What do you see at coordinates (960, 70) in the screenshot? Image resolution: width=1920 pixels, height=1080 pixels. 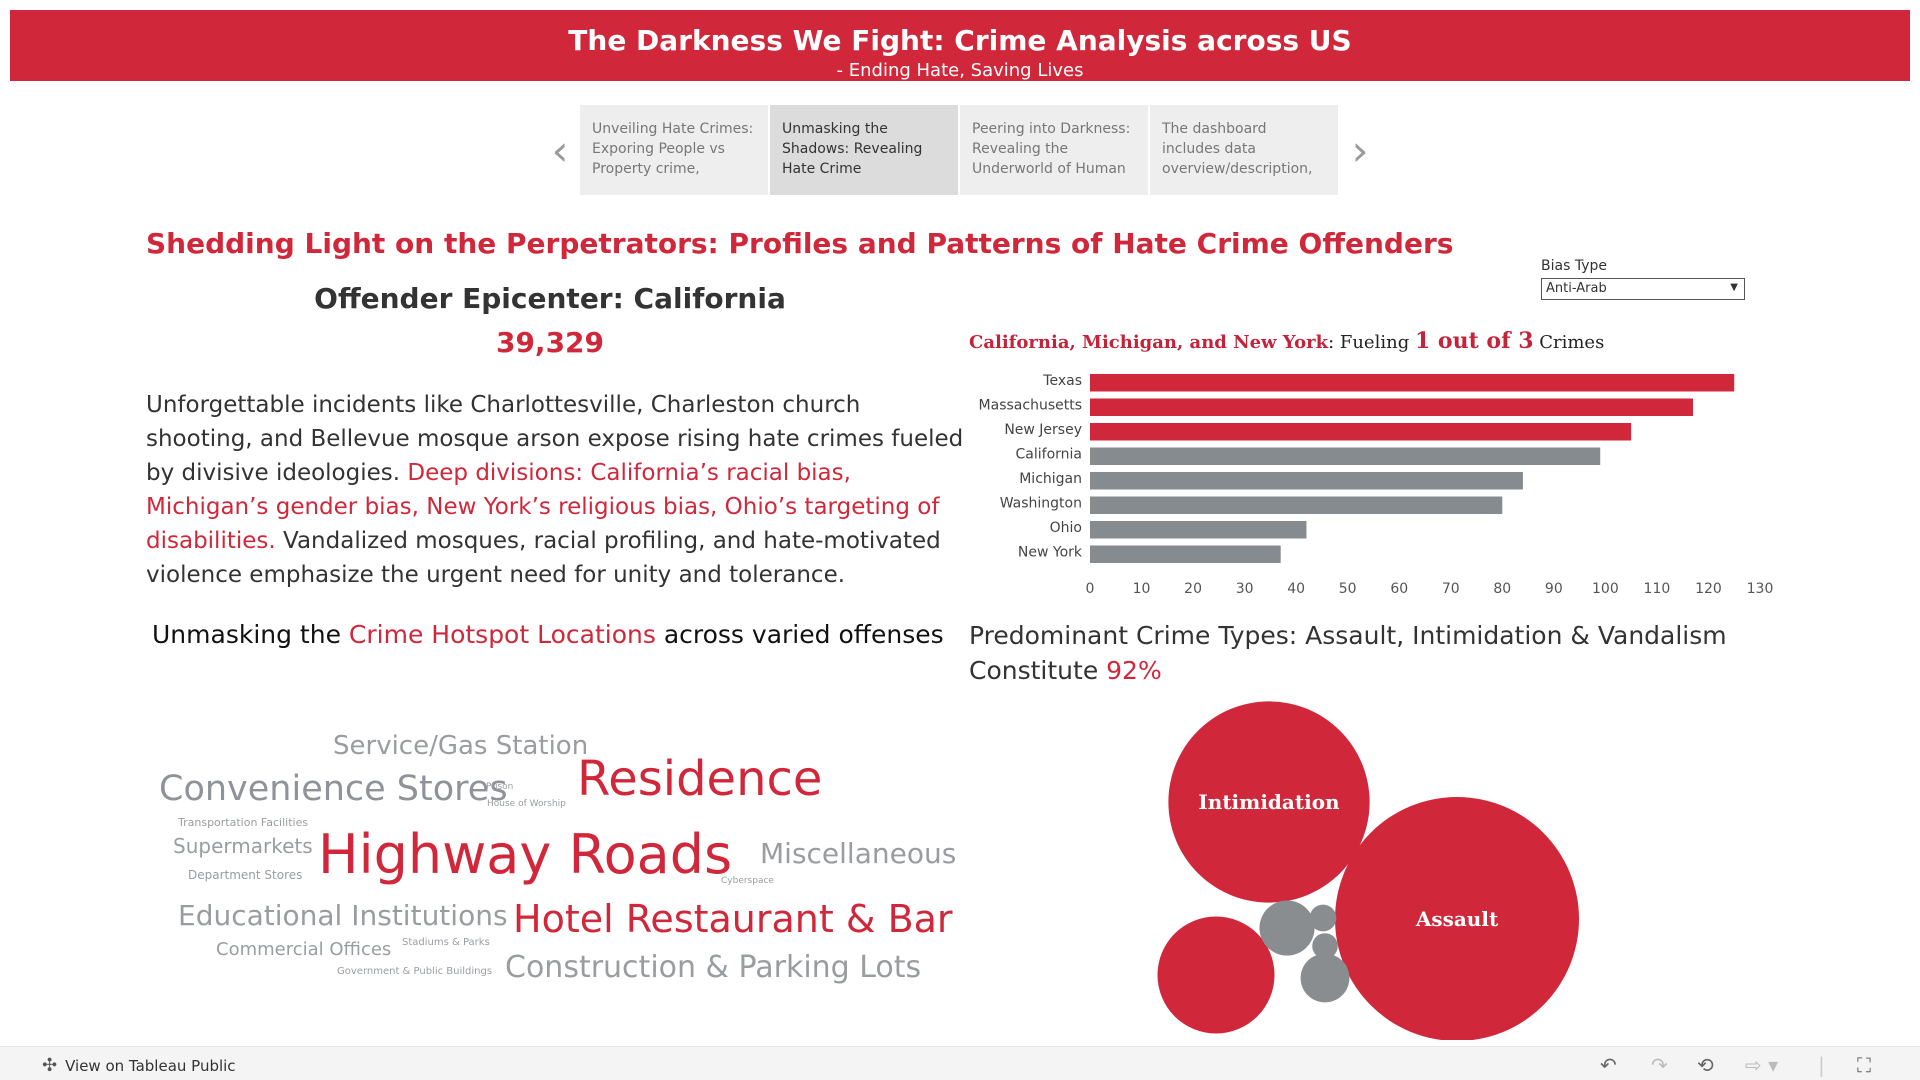 I see `dashboard-subtitle: - Ending Hate, Saving Lives` at bounding box center [960, 70].